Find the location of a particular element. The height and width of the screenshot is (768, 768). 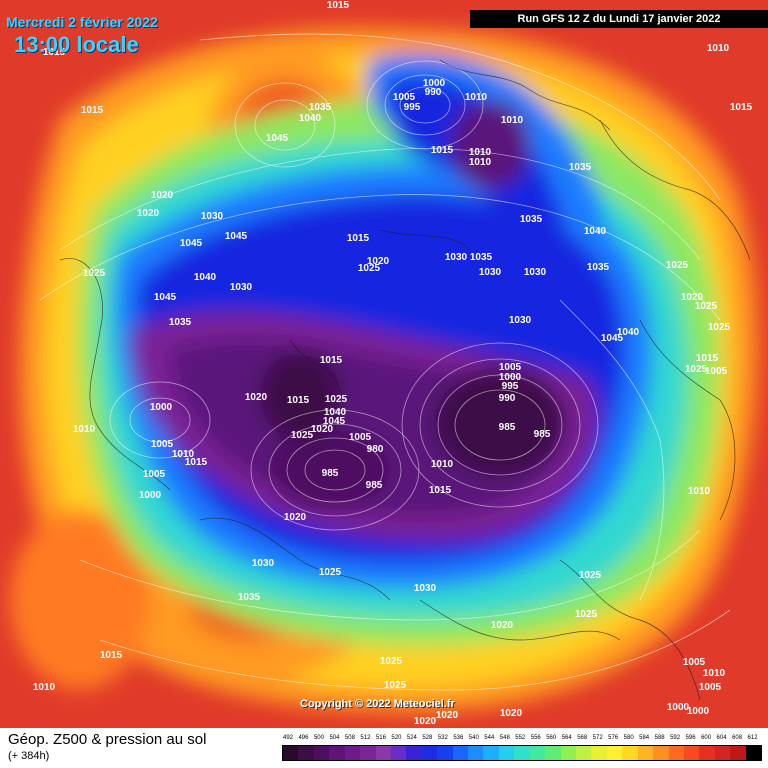

scale-value: 544 is located at coordinates (489, 738).